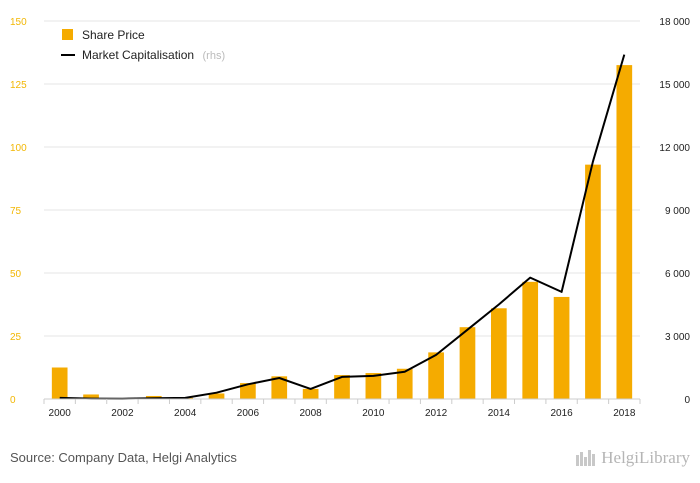  Describe the element at coordinates (214, 56) in the screenshot. I see `legend-line-suffix: (rhs)` at that location.